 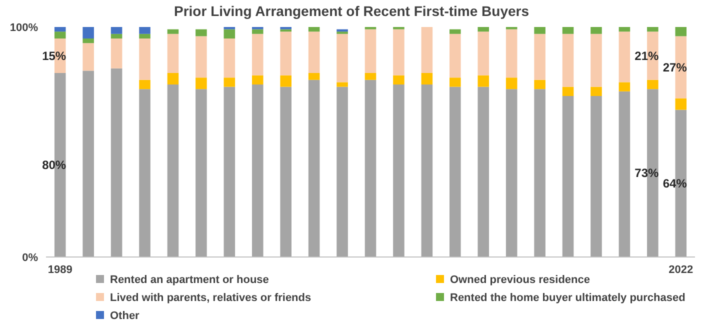 I want to click on legend-label: Rented the home buyer ultimately purchased, so click(x=568, y=298).